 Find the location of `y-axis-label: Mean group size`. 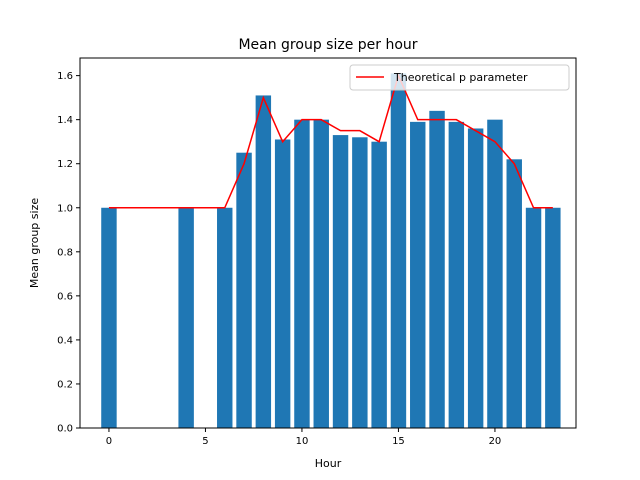

y-axis-label: Mean group size is located at coordinates (34, 243).